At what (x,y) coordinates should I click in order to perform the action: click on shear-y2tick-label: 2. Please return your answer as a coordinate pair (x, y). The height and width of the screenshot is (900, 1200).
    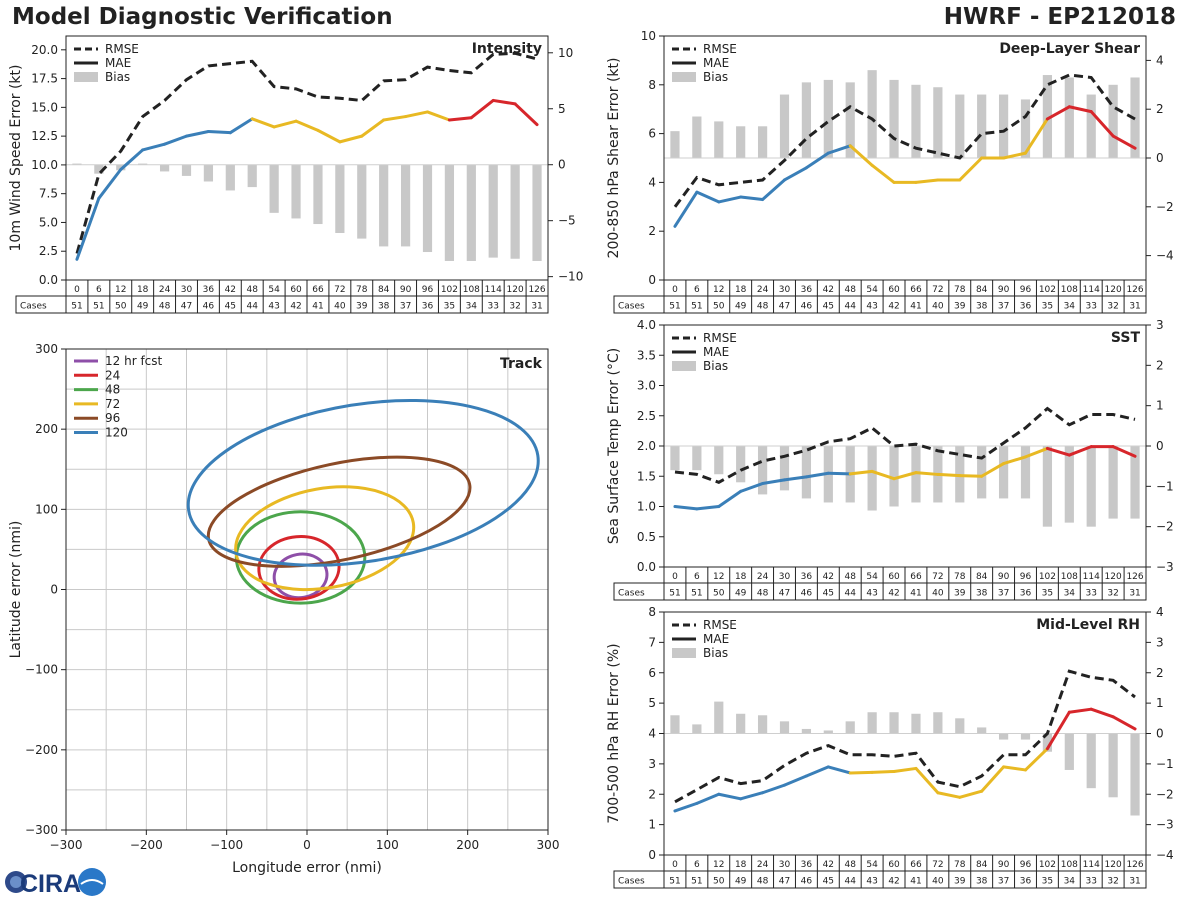
    Looking at the image, I should click on (1160, 109).